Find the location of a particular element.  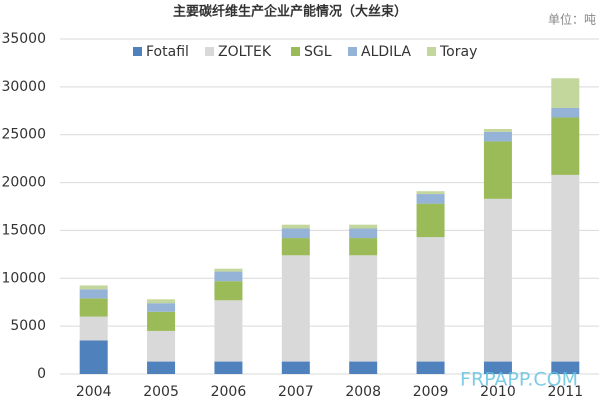

y-tick-label: 0 is located at coordinates (41, 374).